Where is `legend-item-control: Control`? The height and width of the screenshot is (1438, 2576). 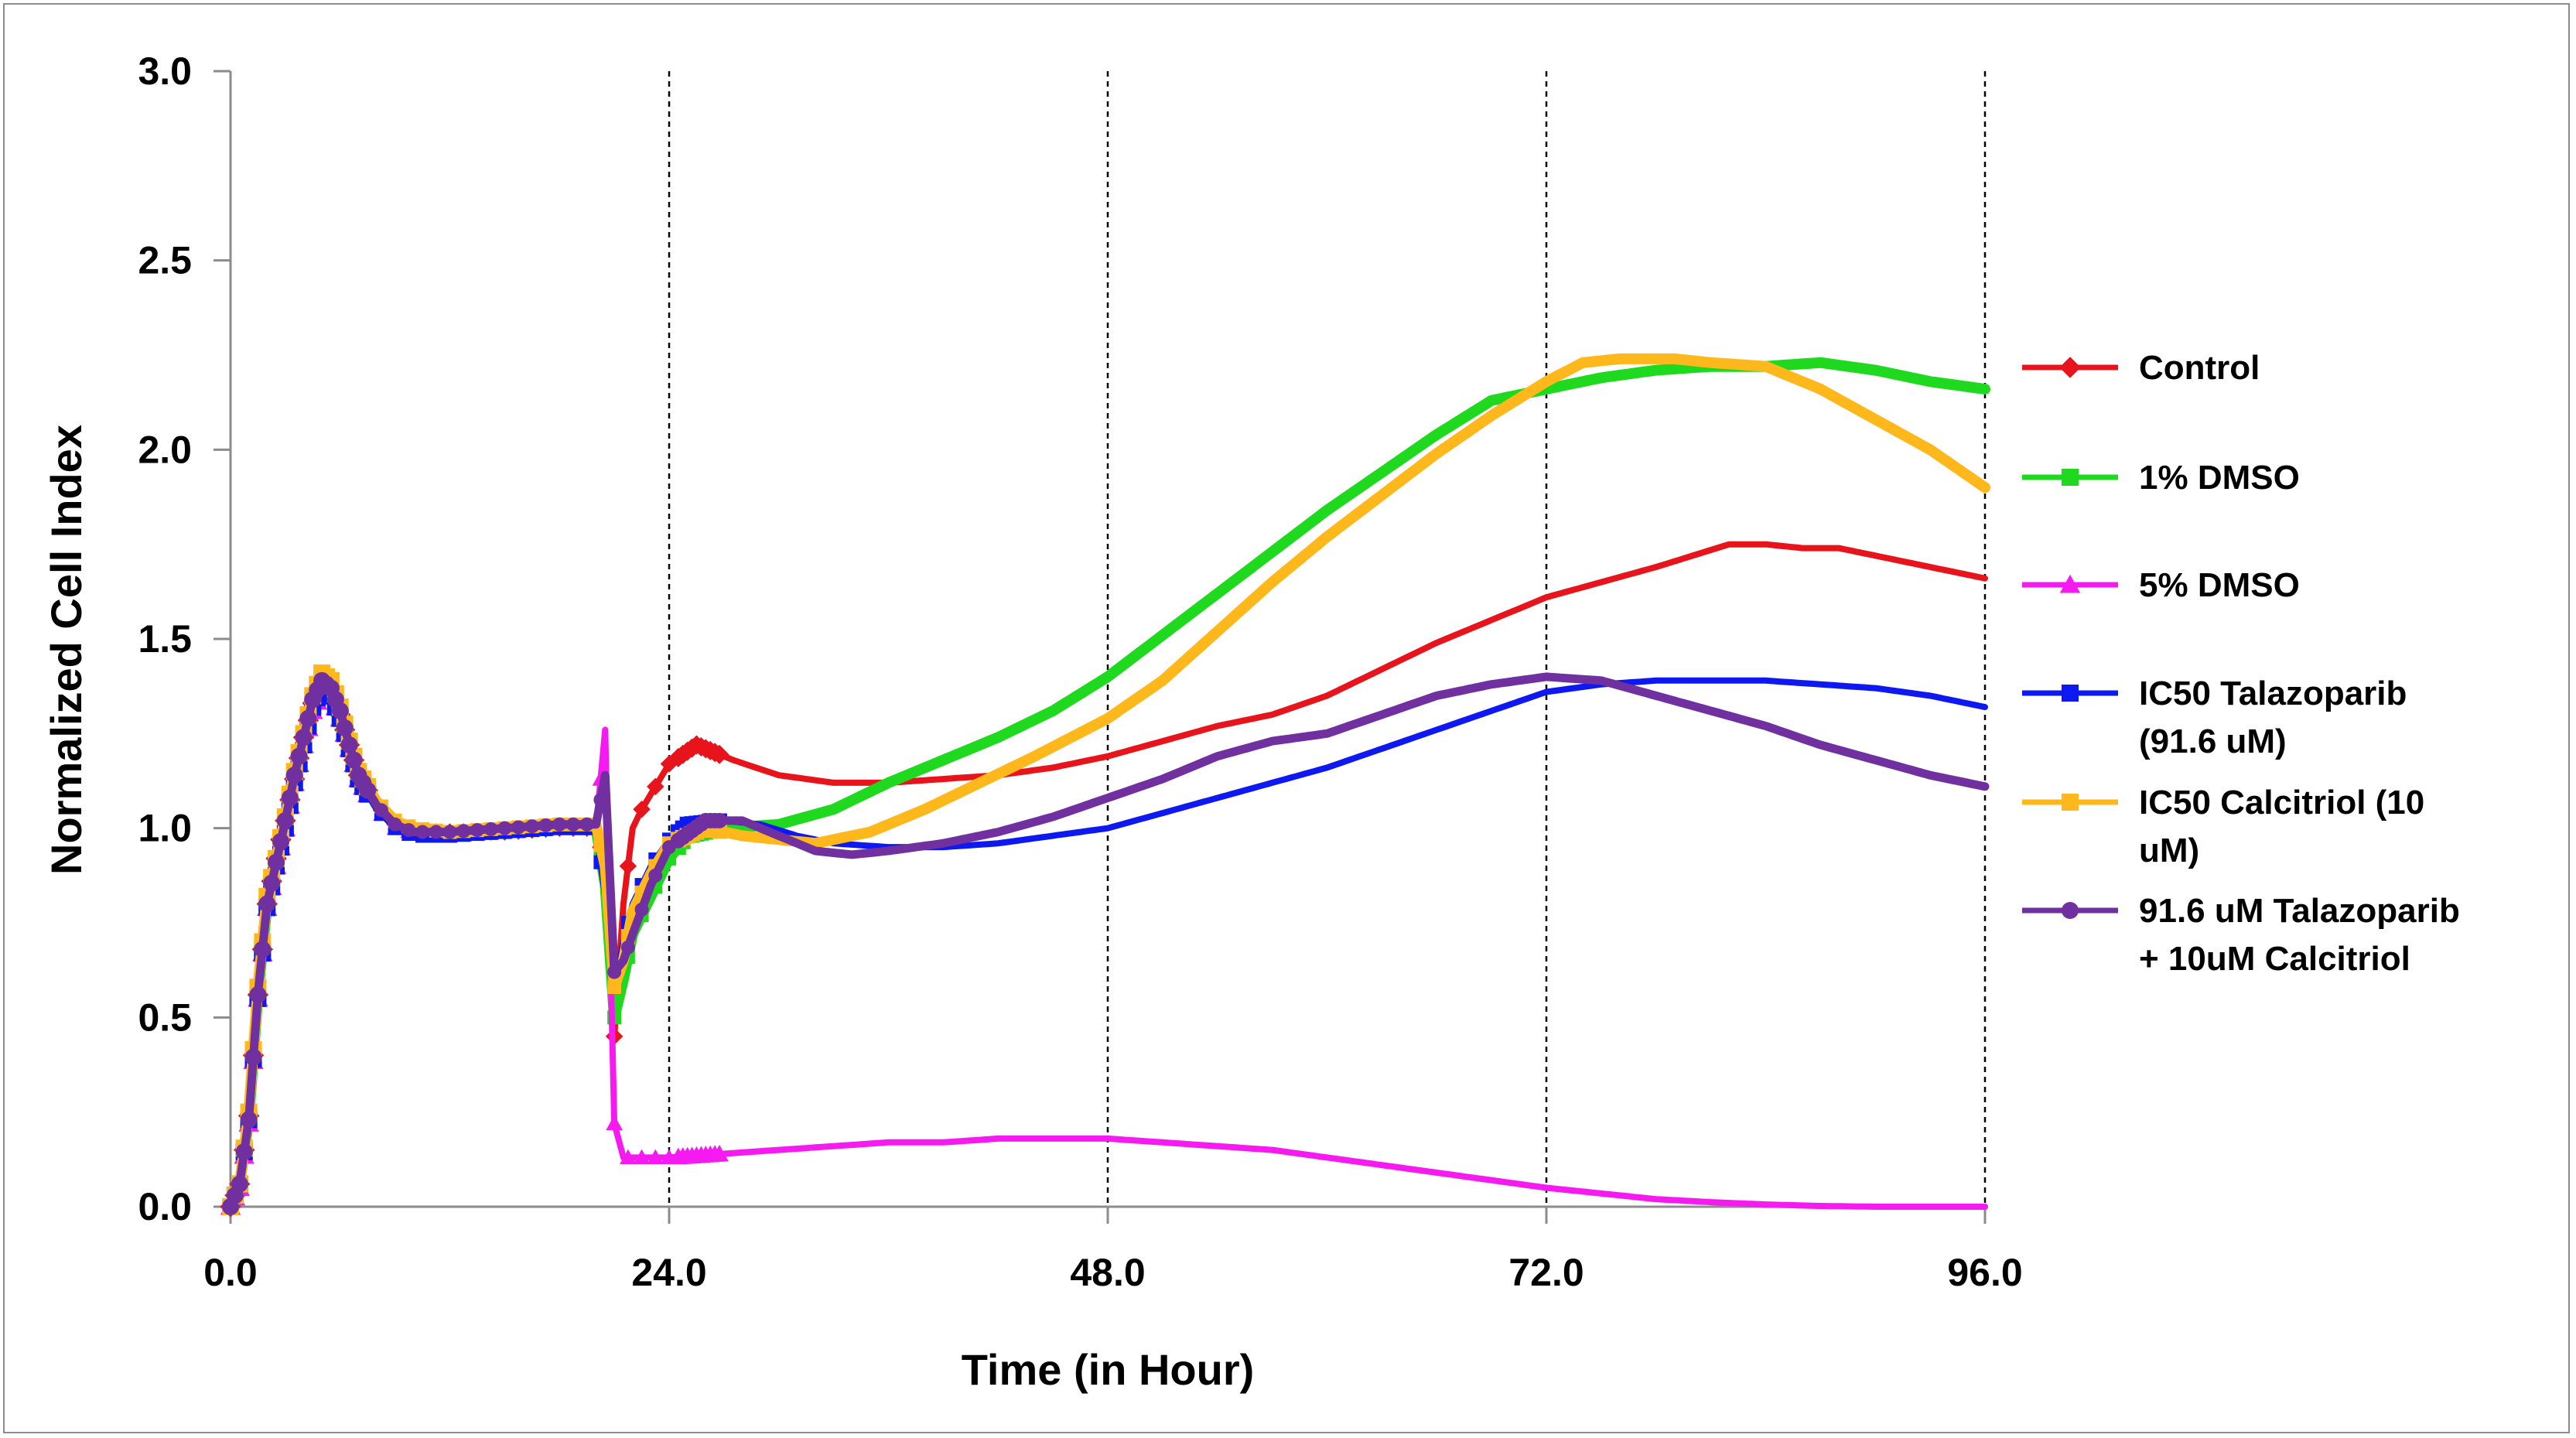
legend-item-control: Control is located at coordinates (2141, 368).